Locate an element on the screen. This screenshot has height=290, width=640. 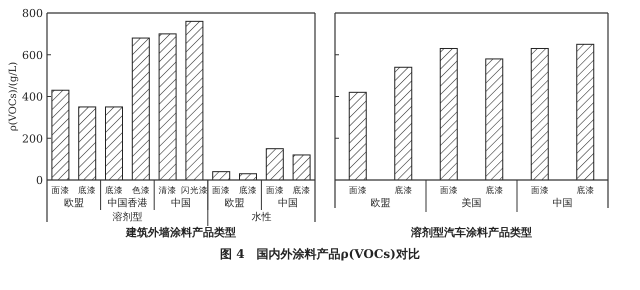
y-tick-label: 200 is located at coordinates (32, 139).